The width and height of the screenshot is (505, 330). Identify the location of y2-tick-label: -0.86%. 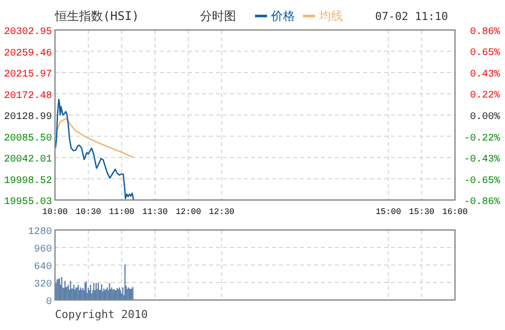
(482, 202).